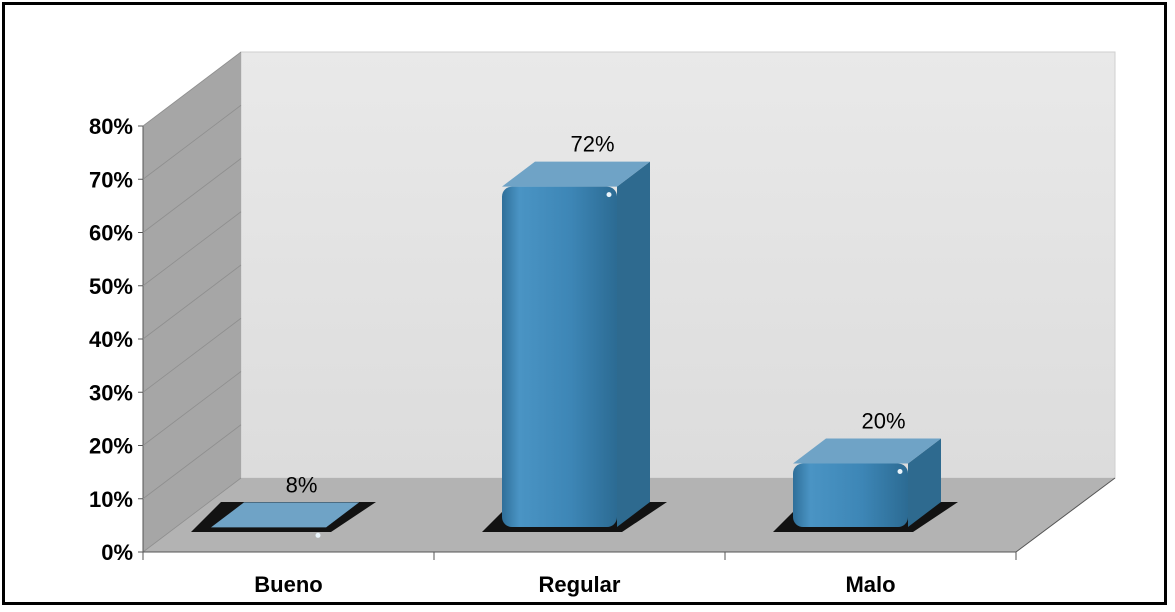  Describe the element at coordinates (111, 126) in the screenshot. I see `y-tick-label: 80%` at that location.